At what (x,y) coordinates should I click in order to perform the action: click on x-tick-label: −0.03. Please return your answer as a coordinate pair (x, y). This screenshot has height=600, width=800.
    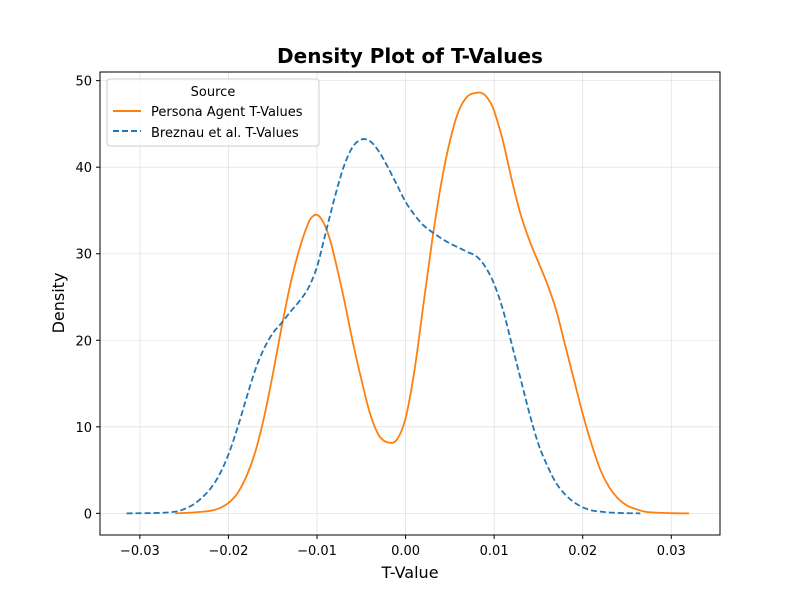
    Looking at the image, I should click on (140, 551).